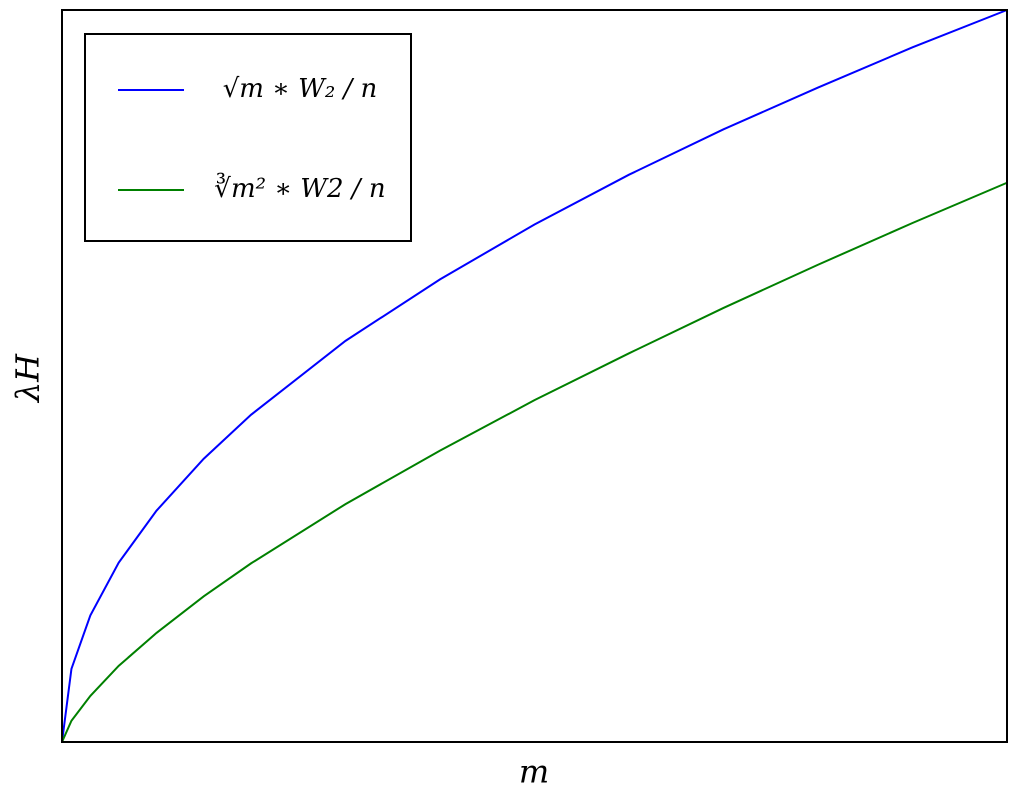  What do you see at coordinates (28, 378) in the screenshot?
I see `y-axis-label: λH` at bounding box center [28, 378].